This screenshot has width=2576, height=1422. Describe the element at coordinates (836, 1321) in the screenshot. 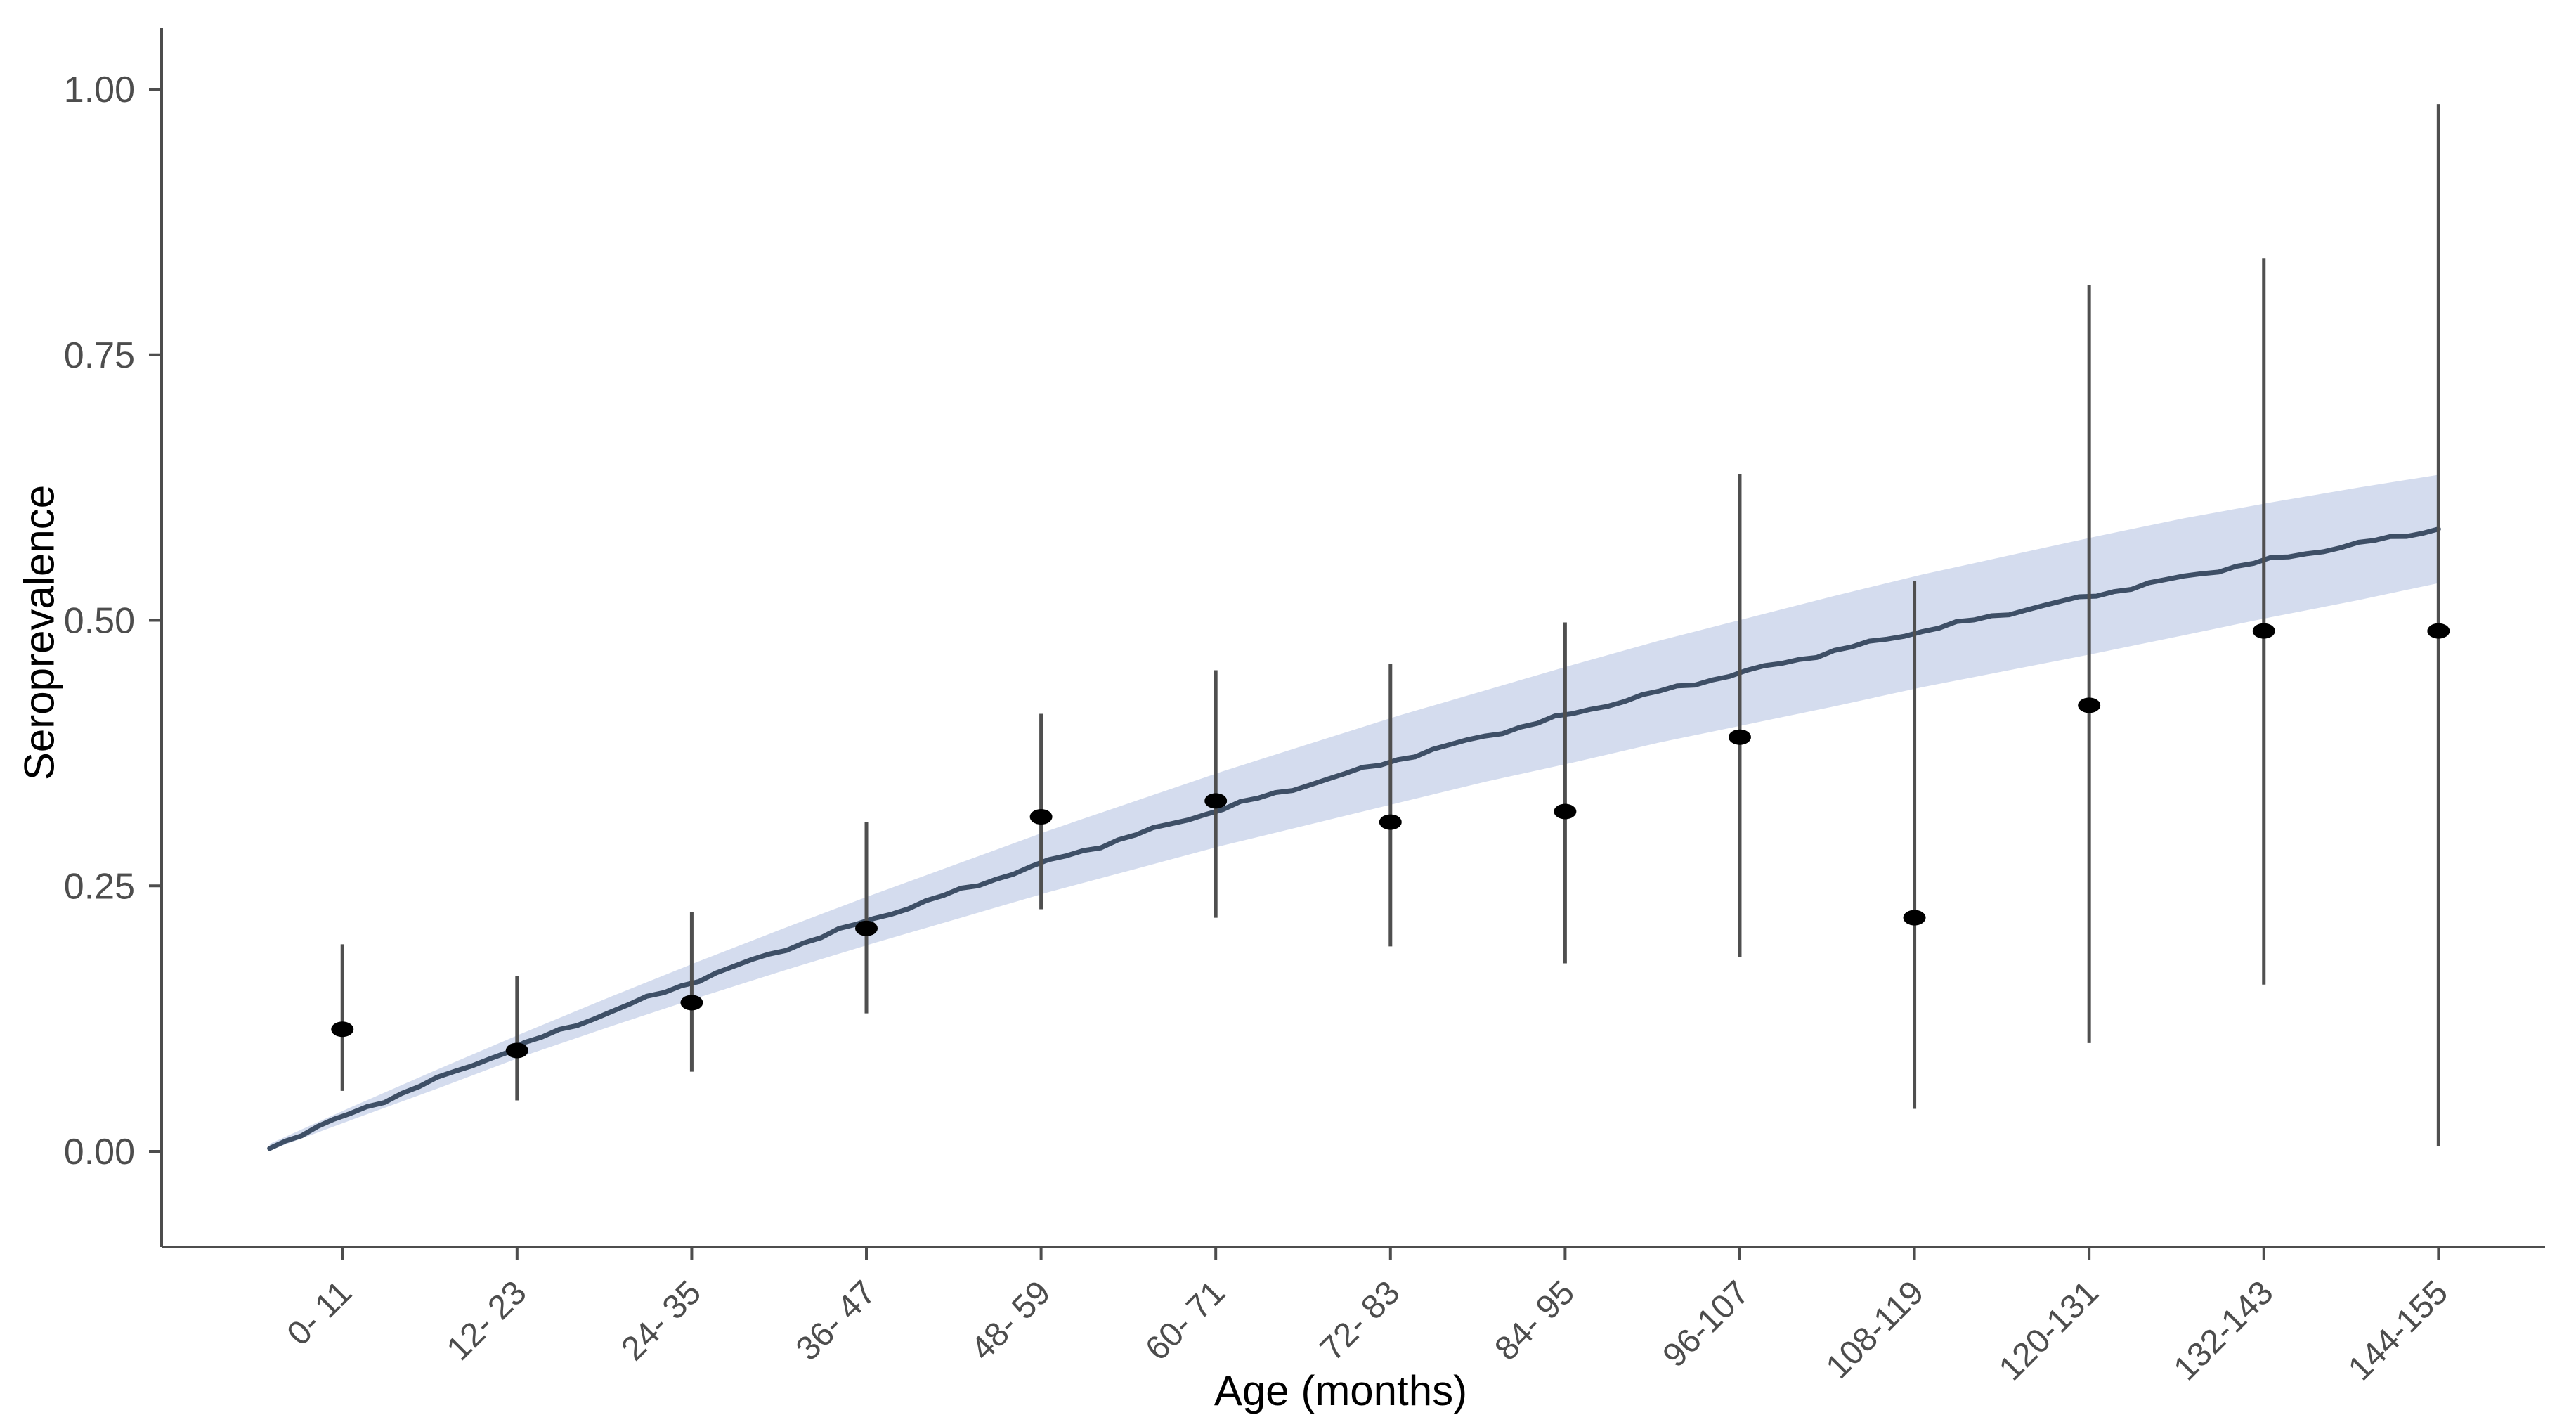

I see `x-tick-label: 36- 47` at that location.